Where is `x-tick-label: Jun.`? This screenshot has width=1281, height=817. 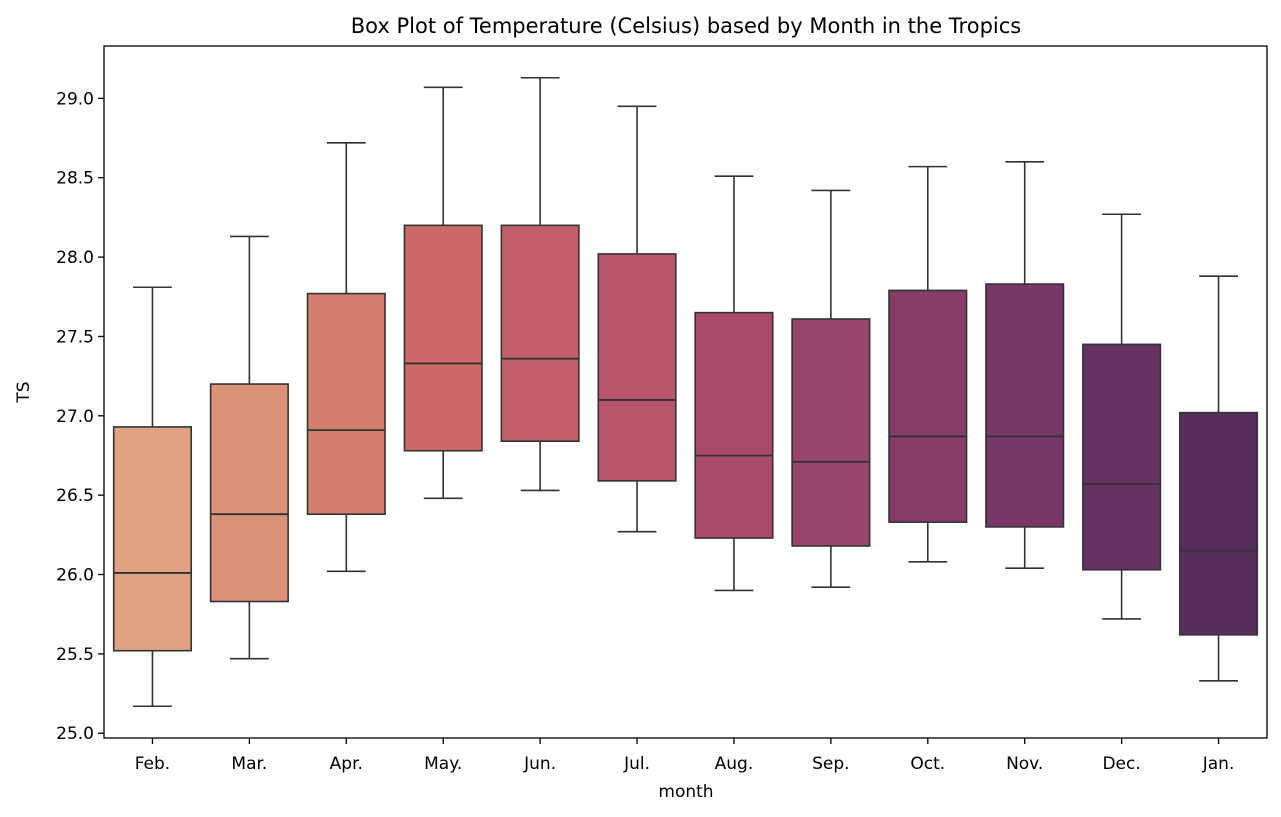 x-tick-label: Jun. is located at coordinates (539, 764).